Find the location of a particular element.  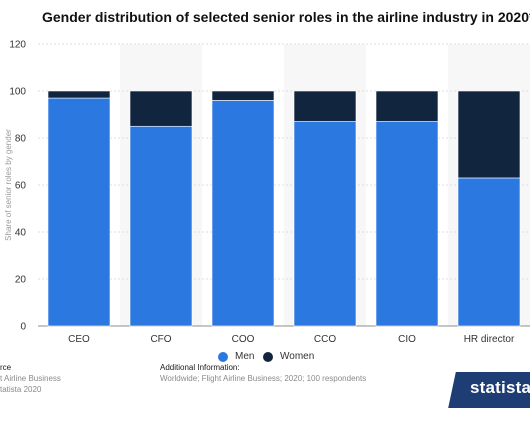

x-tick-label: CCO is located at coordinates (325, 339).